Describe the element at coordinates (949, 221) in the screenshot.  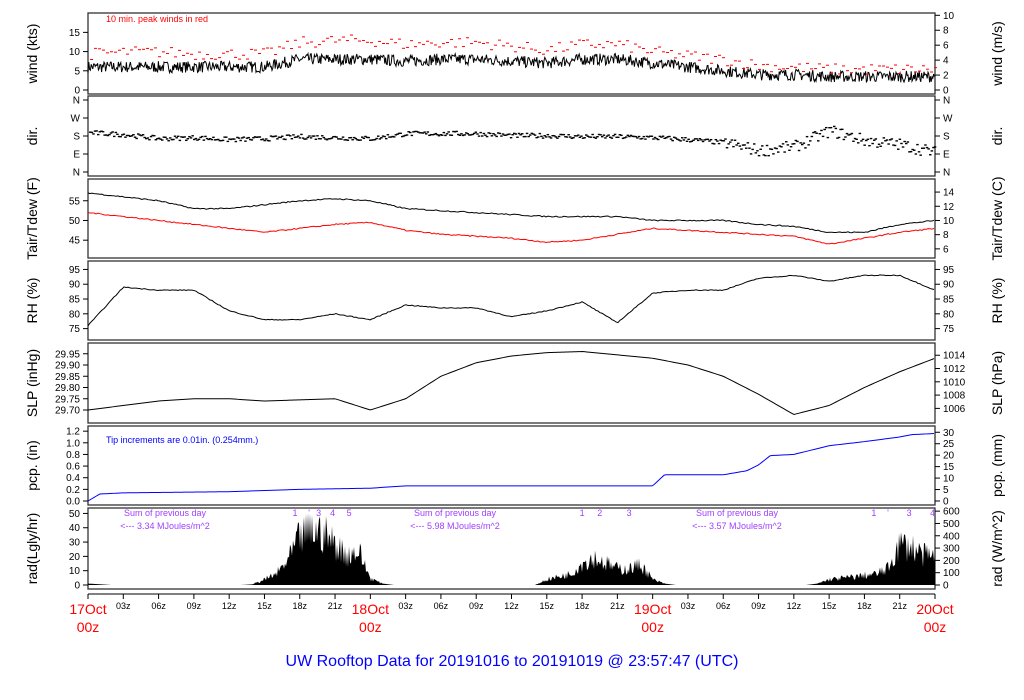
I see `y-tick-label-right: 10` at that location.